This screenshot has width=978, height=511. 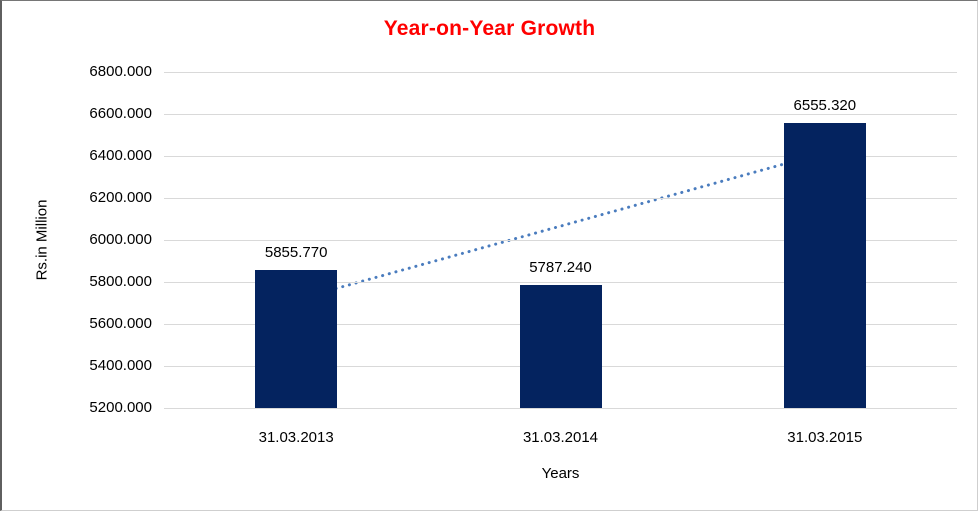 I want to click on y-tick-label: 5200.000, so click(x=120, y=407).